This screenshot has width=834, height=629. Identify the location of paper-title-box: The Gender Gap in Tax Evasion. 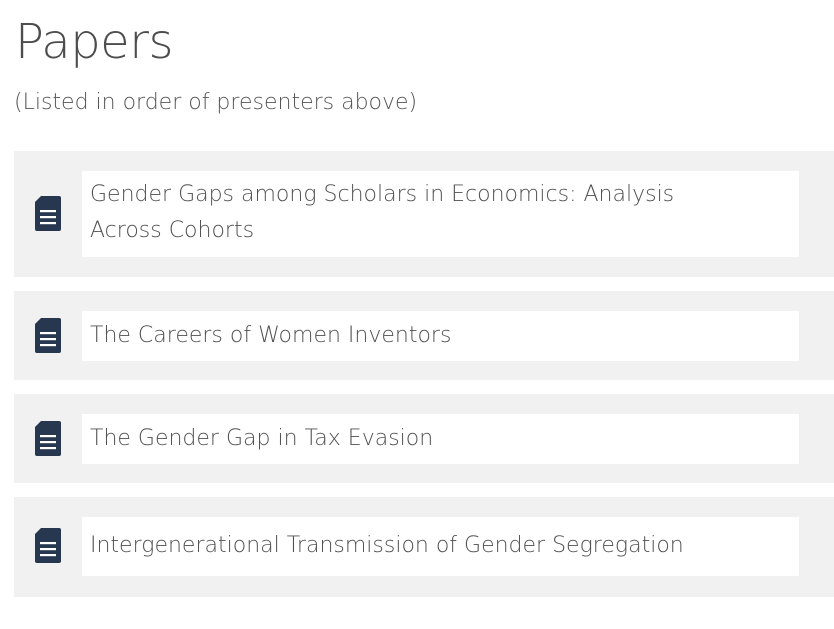
(440, 439).